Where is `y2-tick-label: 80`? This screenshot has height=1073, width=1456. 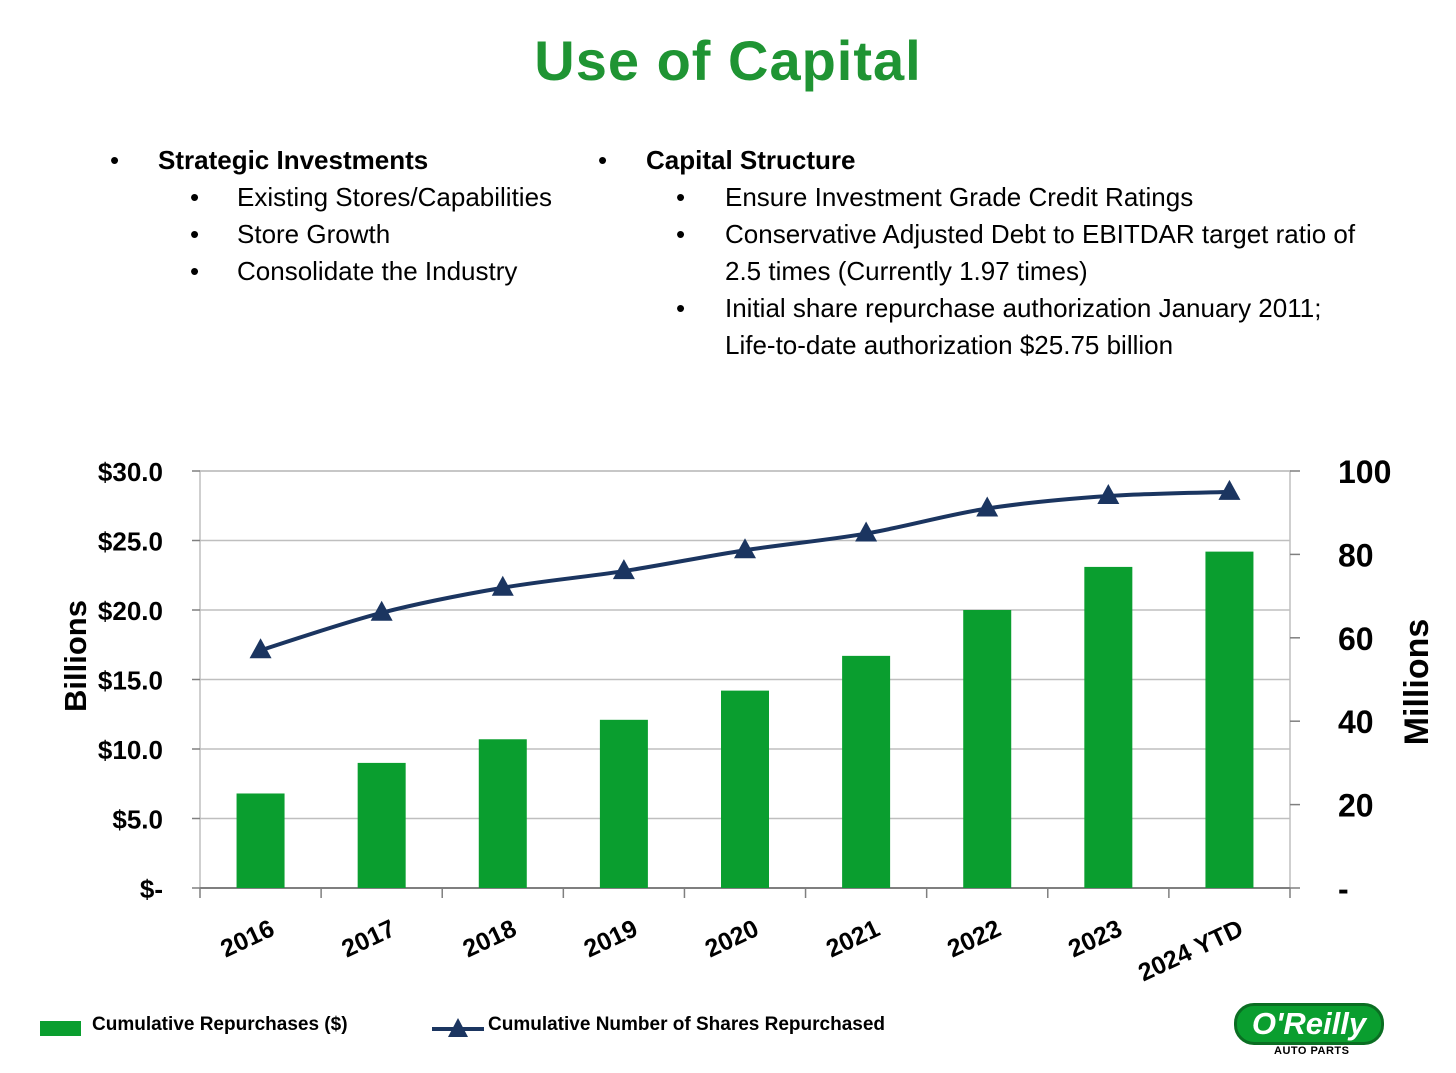 y2-tick-label: 80 is located at coordinates (1356, 555).